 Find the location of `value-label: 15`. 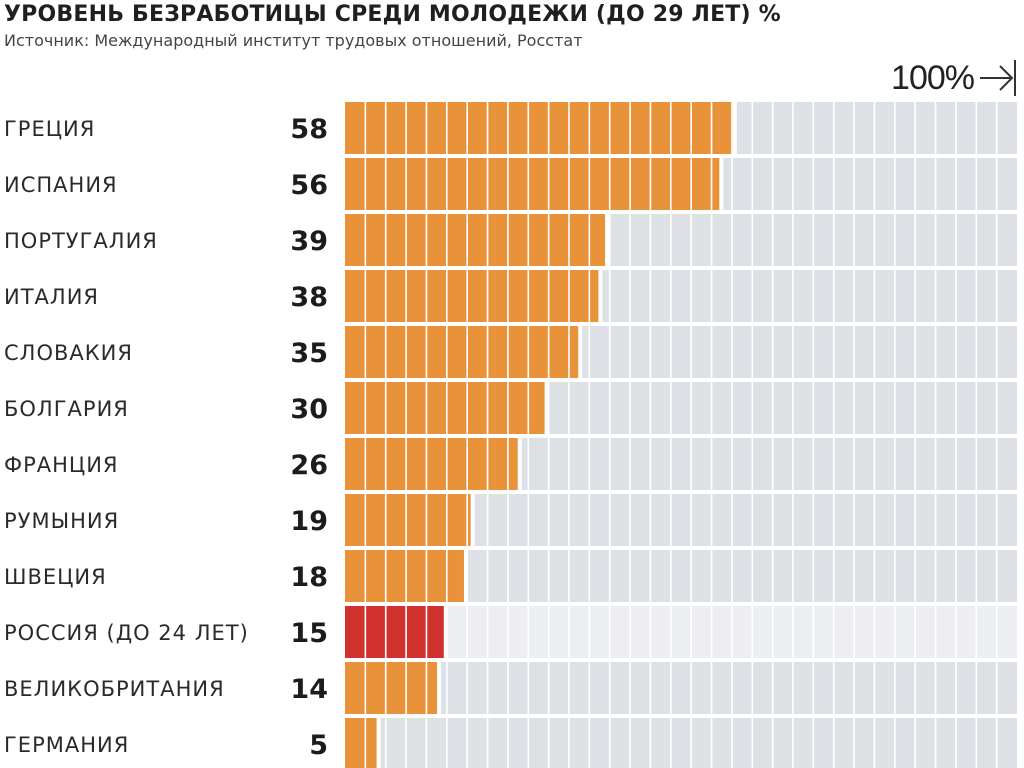

value-label: 15 is located at coordinates (309, 633).